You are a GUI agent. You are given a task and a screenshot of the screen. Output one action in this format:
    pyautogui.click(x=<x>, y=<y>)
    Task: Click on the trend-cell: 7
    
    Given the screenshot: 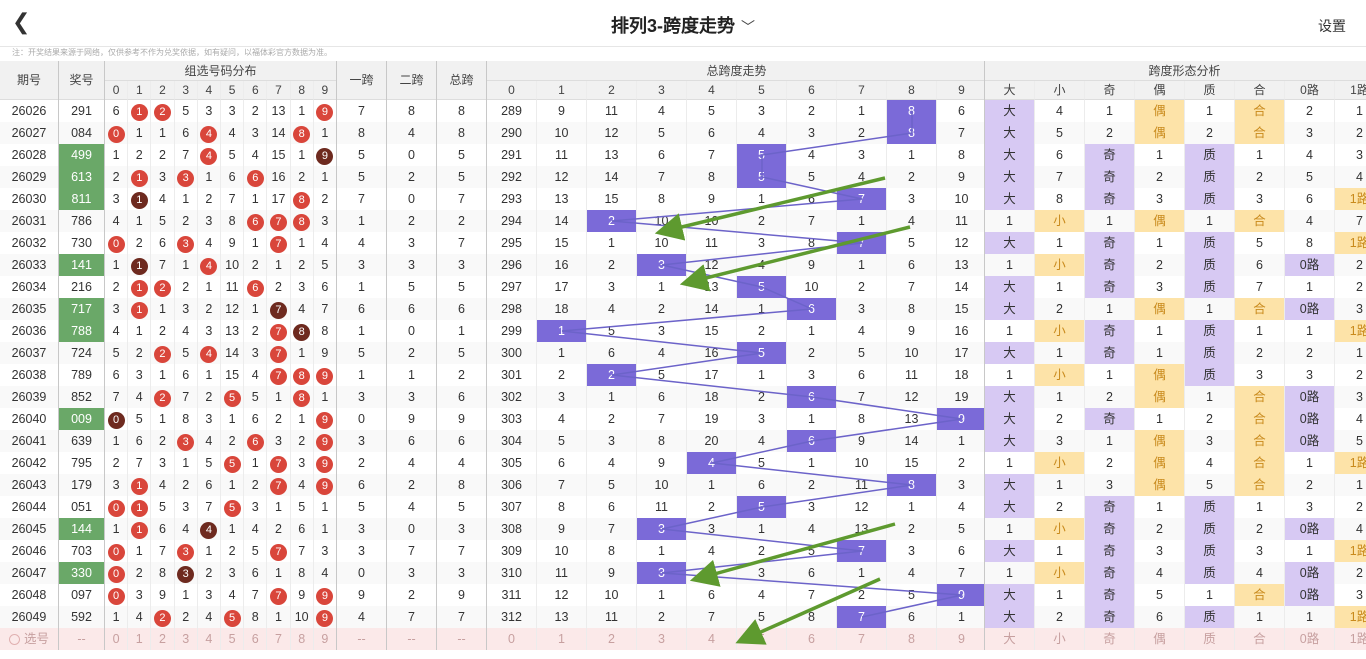 What is the action you would take?
    pyautogui.click(x=812, y=221)
    